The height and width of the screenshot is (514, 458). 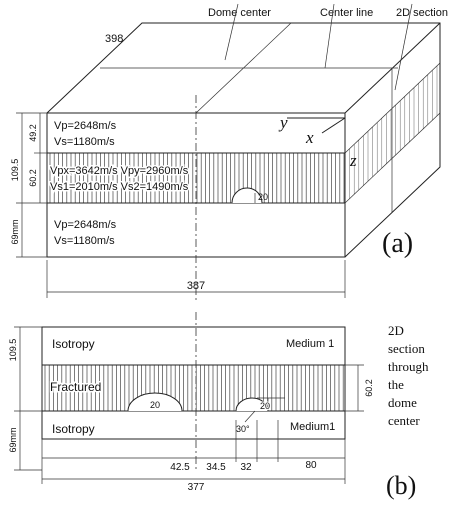 What do you see at coordinates (408, 375) in the screenshot?
I see `section-note: 2D section through the dome center` at bounding box center [408, 375].